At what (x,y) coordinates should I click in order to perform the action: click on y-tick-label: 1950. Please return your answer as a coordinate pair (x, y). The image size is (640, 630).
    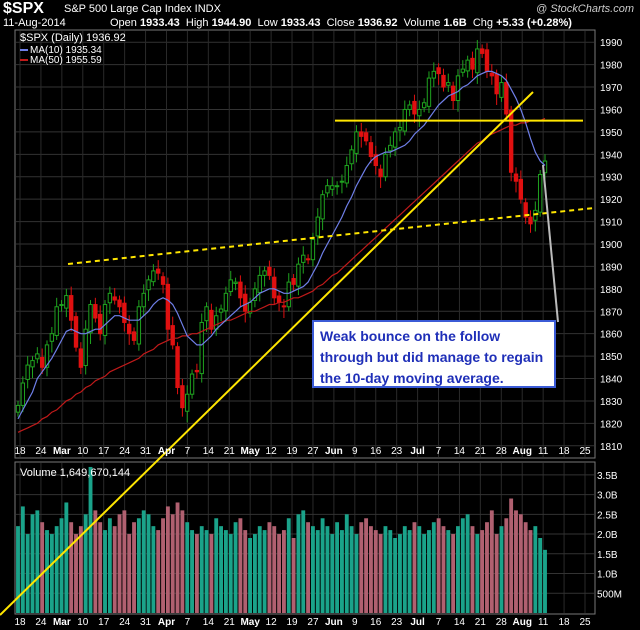
    Looking at the image, I should click on (611, 133).